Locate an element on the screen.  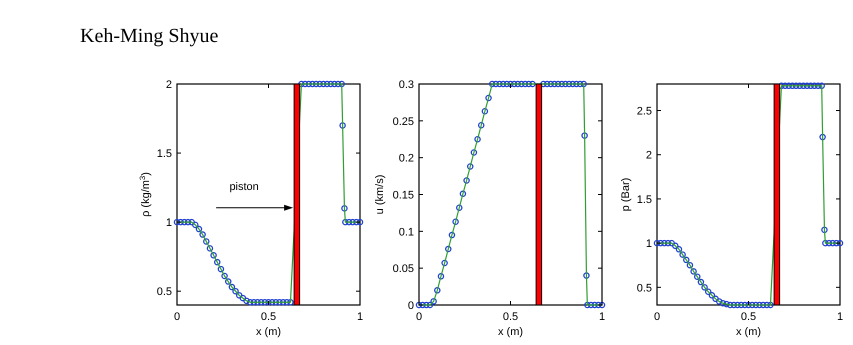
y-axis-title: u (km/s) is located at coordinates (380, 194).